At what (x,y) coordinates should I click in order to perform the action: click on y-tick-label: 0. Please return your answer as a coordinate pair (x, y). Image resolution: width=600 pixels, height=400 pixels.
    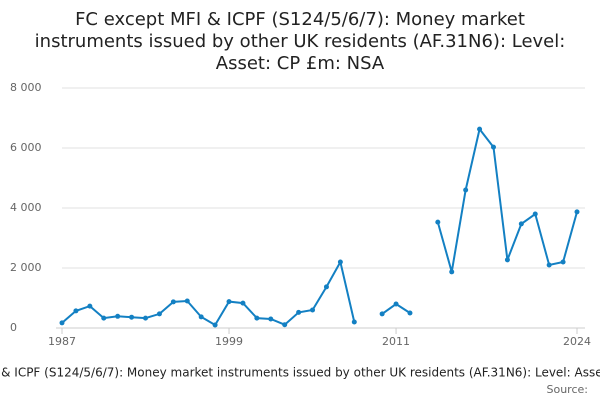
    Looking at the image, I should click on (13, 327).